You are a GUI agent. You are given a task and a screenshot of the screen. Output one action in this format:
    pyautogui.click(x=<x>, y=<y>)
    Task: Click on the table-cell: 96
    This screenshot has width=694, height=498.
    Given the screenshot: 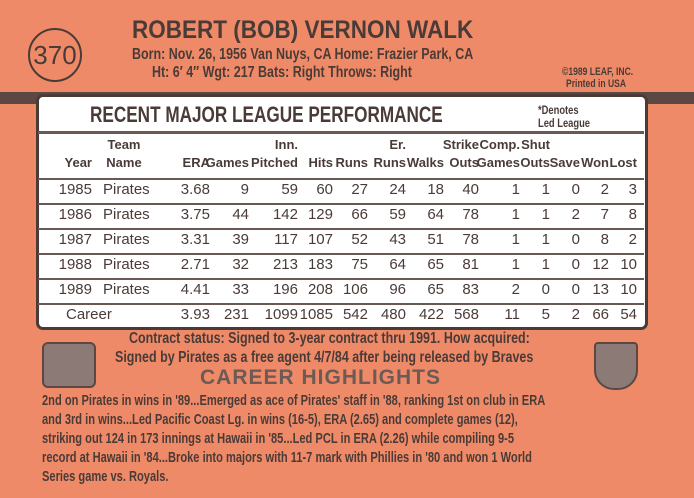 What is the action you would take?
    pyautogui.click(x=397, y=289)
    